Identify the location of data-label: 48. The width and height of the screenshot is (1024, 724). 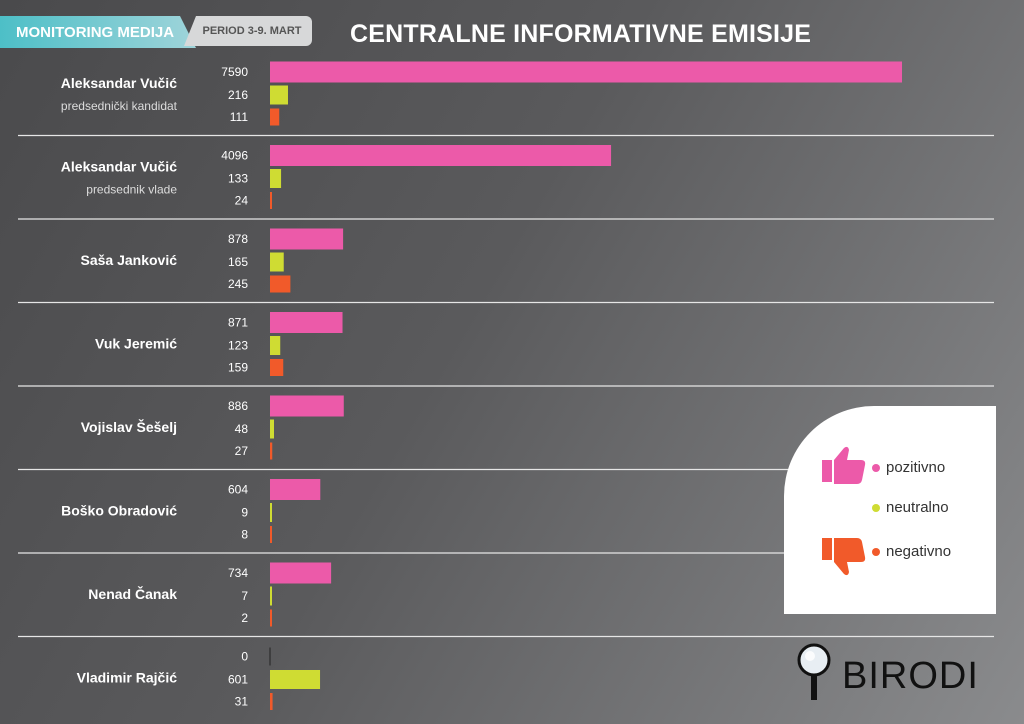
(242, 429).